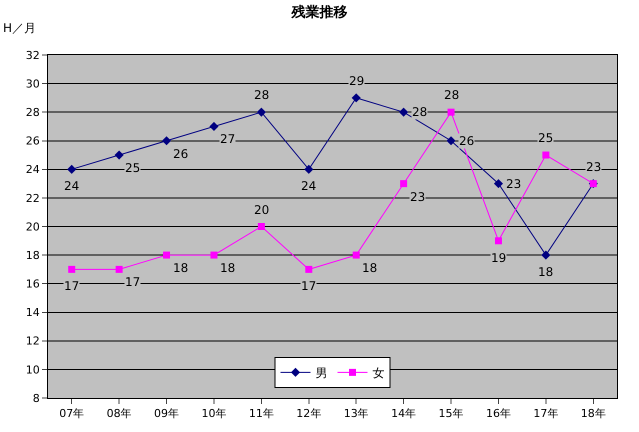 This screenshot has width=639, height=432. I want to click on y-tick-label: 22, so click(33, 198).